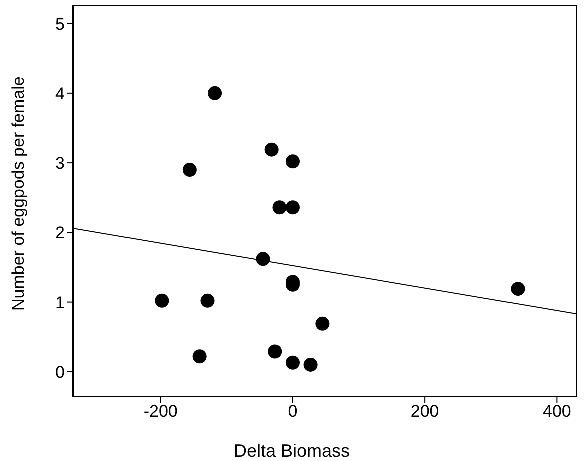 Image resolution: width=588 pixels, height=461 pixels. What do you see at coordinates (60, 372) in the screenshot?
I see `y-tick-label: 0` at bounding box center [60, 372].